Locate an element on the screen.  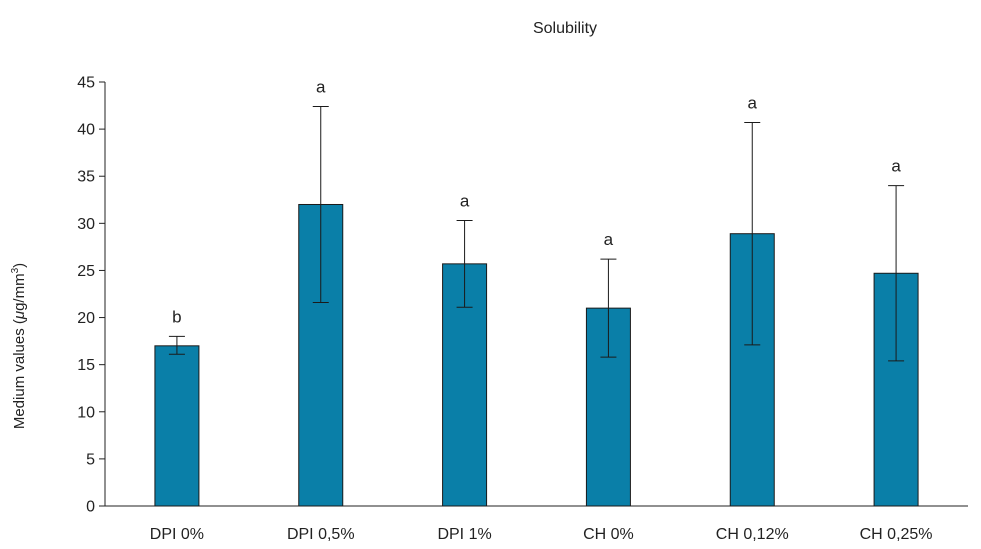
y-tick-label: 5 is located at coordinates (90, 459).